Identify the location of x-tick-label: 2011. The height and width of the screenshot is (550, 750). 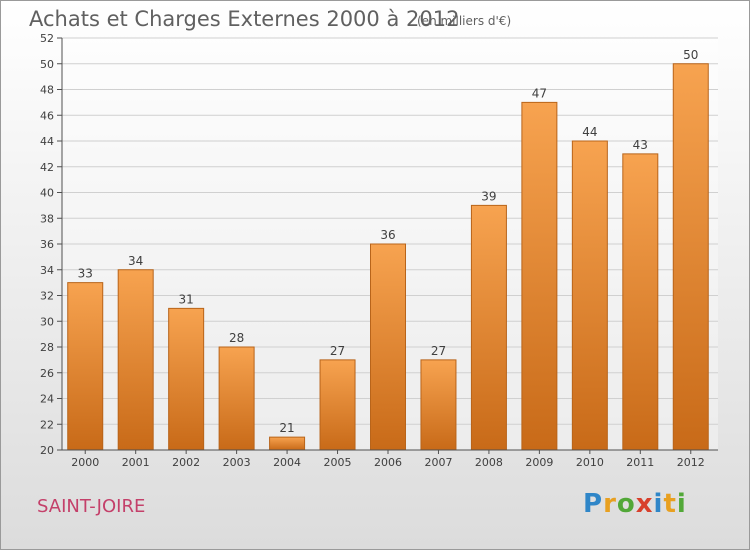
(640, 462).